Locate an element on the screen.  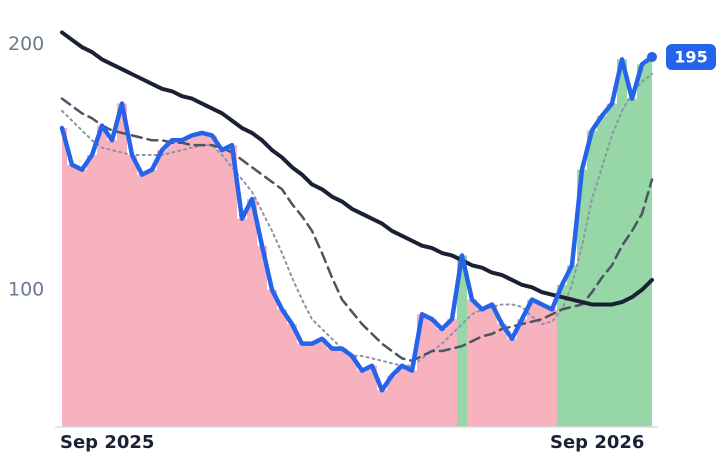
last-point is located at coordinates (652, 56).